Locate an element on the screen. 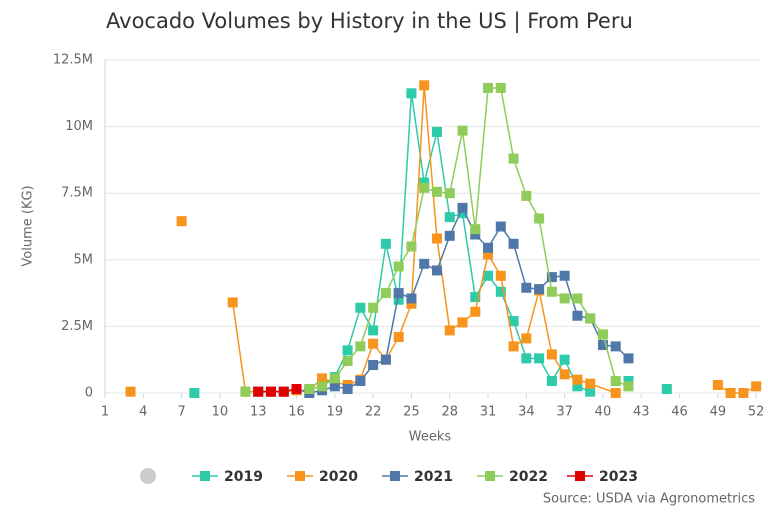 This screenshot has height=512, width=768. x-tick-label: 49 is located at coordinates (718, 412).